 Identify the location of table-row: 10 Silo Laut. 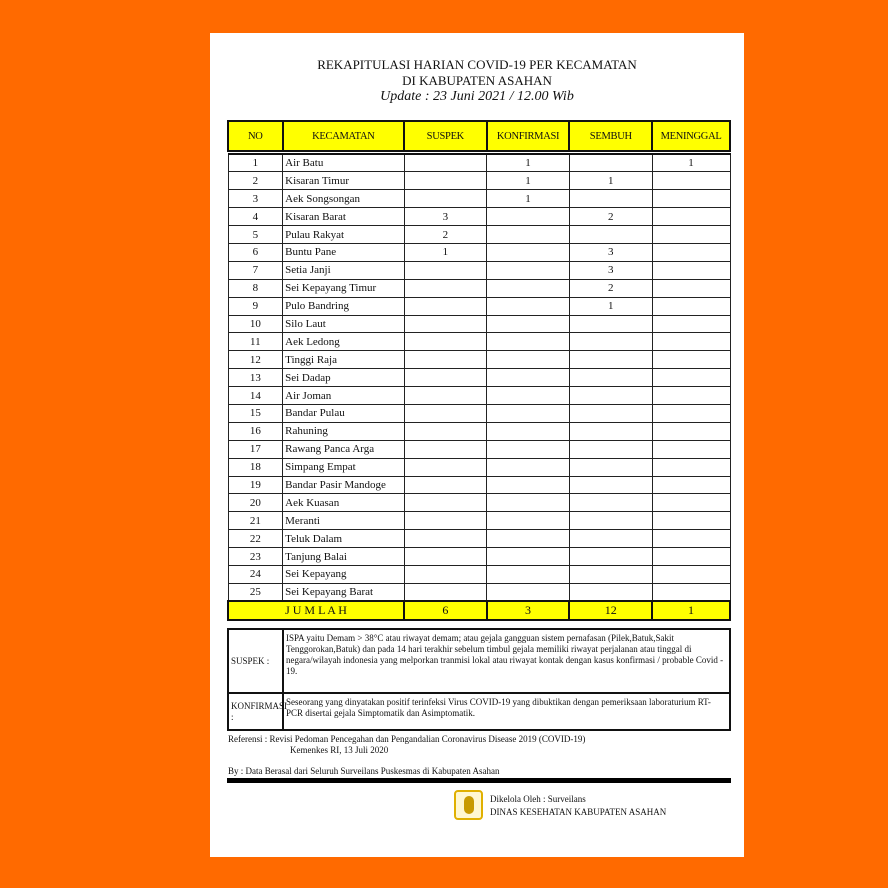
(479, 324).